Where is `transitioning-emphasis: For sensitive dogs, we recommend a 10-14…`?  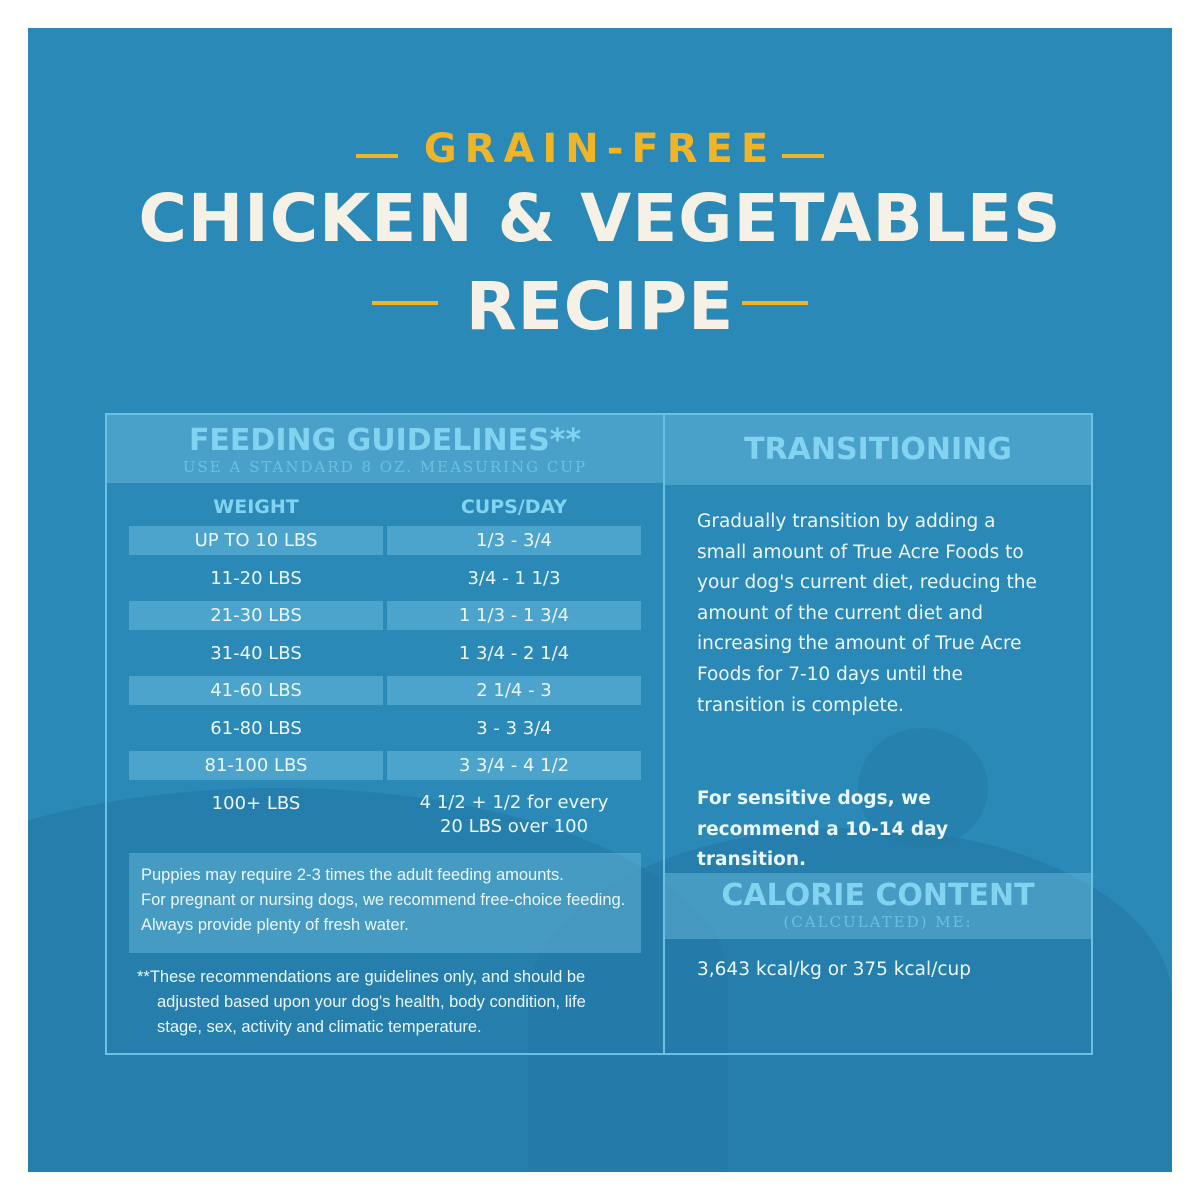 transitioning-emphasis: For sensitive dogs, we recommend a 10-14… is located at coordinates (823, 829).